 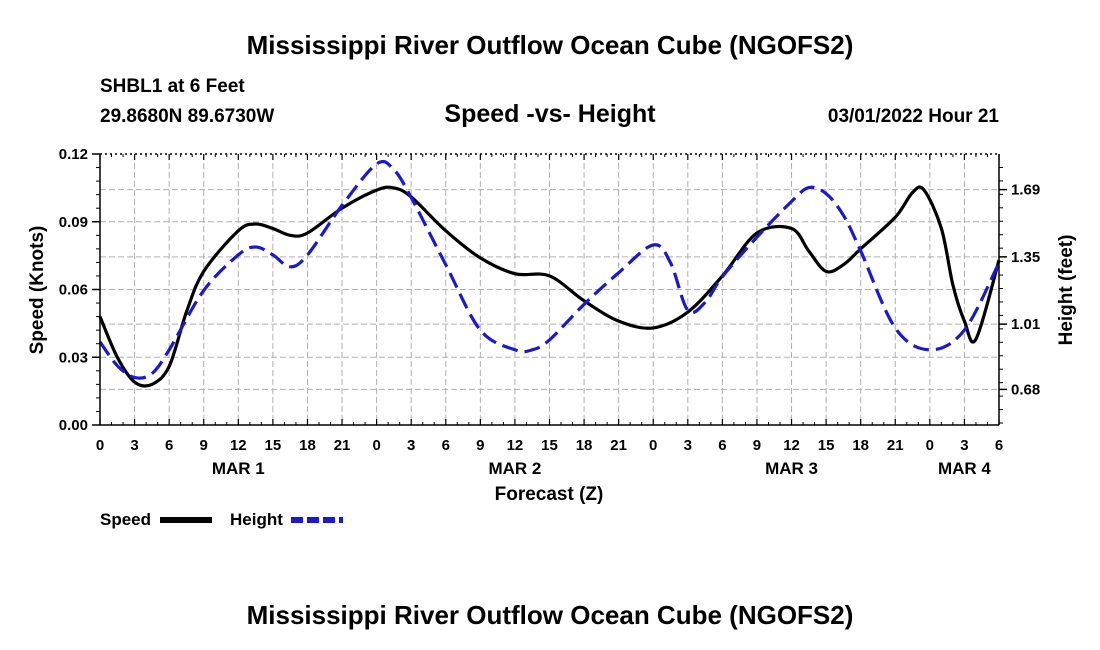 What do you see at coordinates (73, 425) in the screenshot?
I see `y-tick-label: 0.00` at bounding box center [73, 425].